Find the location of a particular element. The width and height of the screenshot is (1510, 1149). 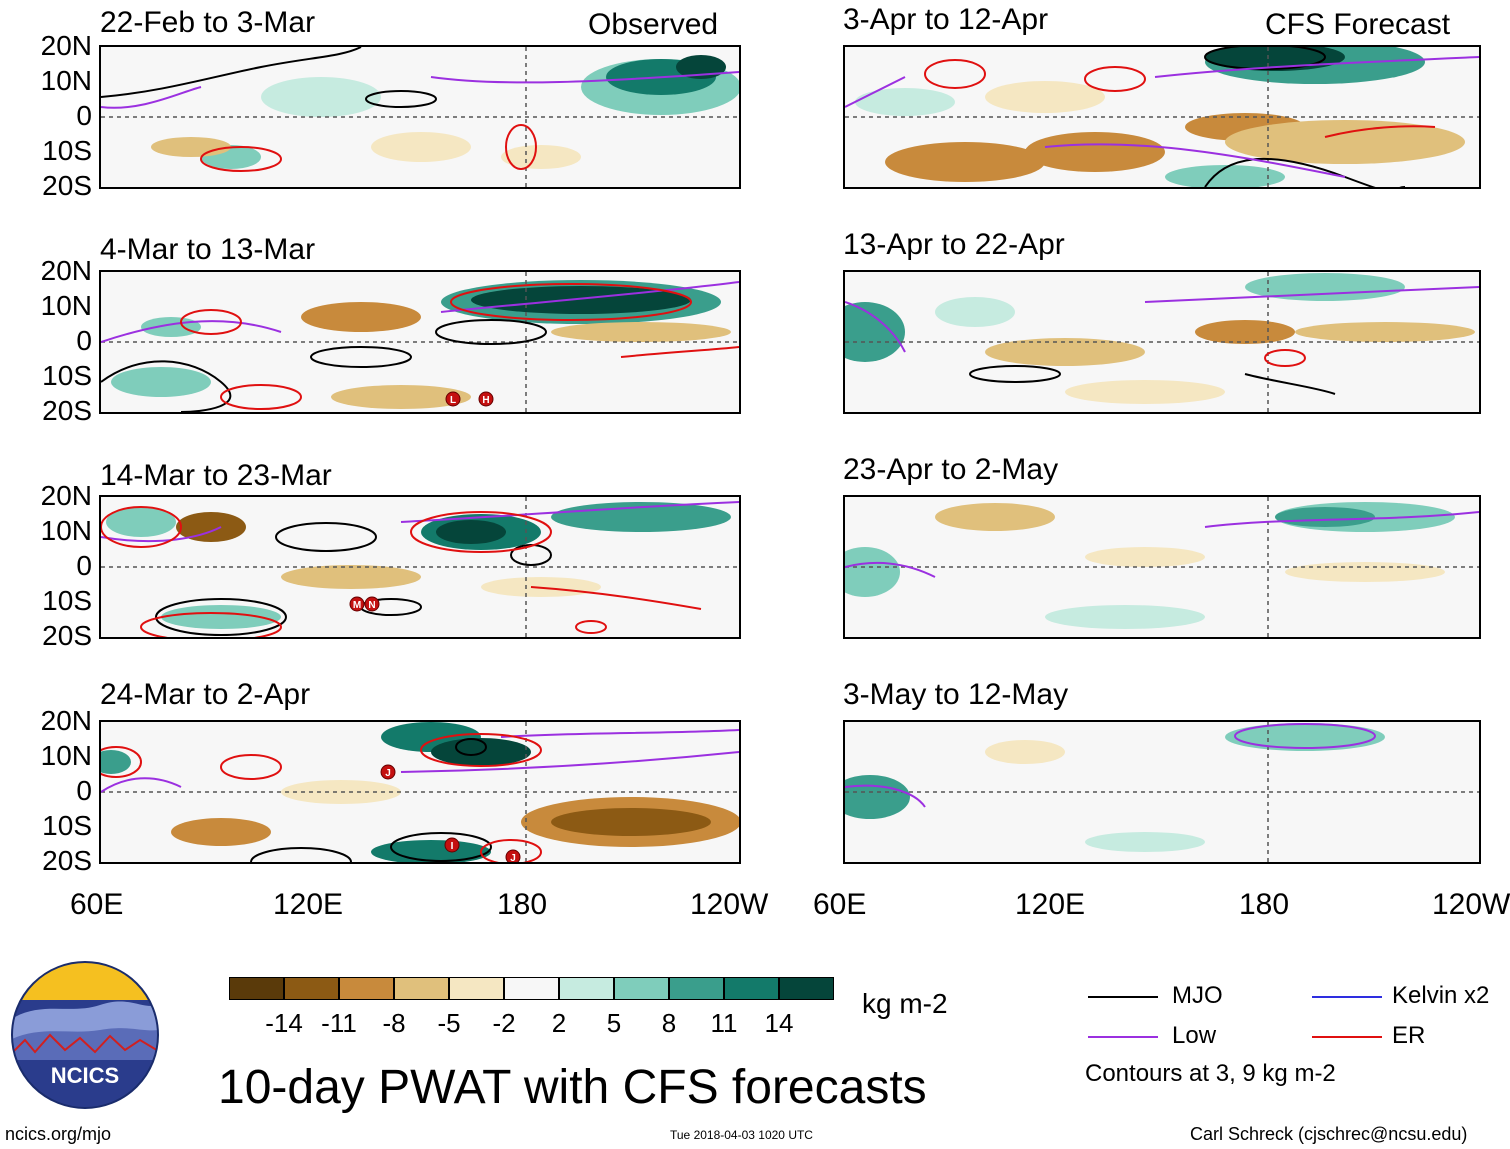

storm-marker: M is located at coordinates (357, 605).